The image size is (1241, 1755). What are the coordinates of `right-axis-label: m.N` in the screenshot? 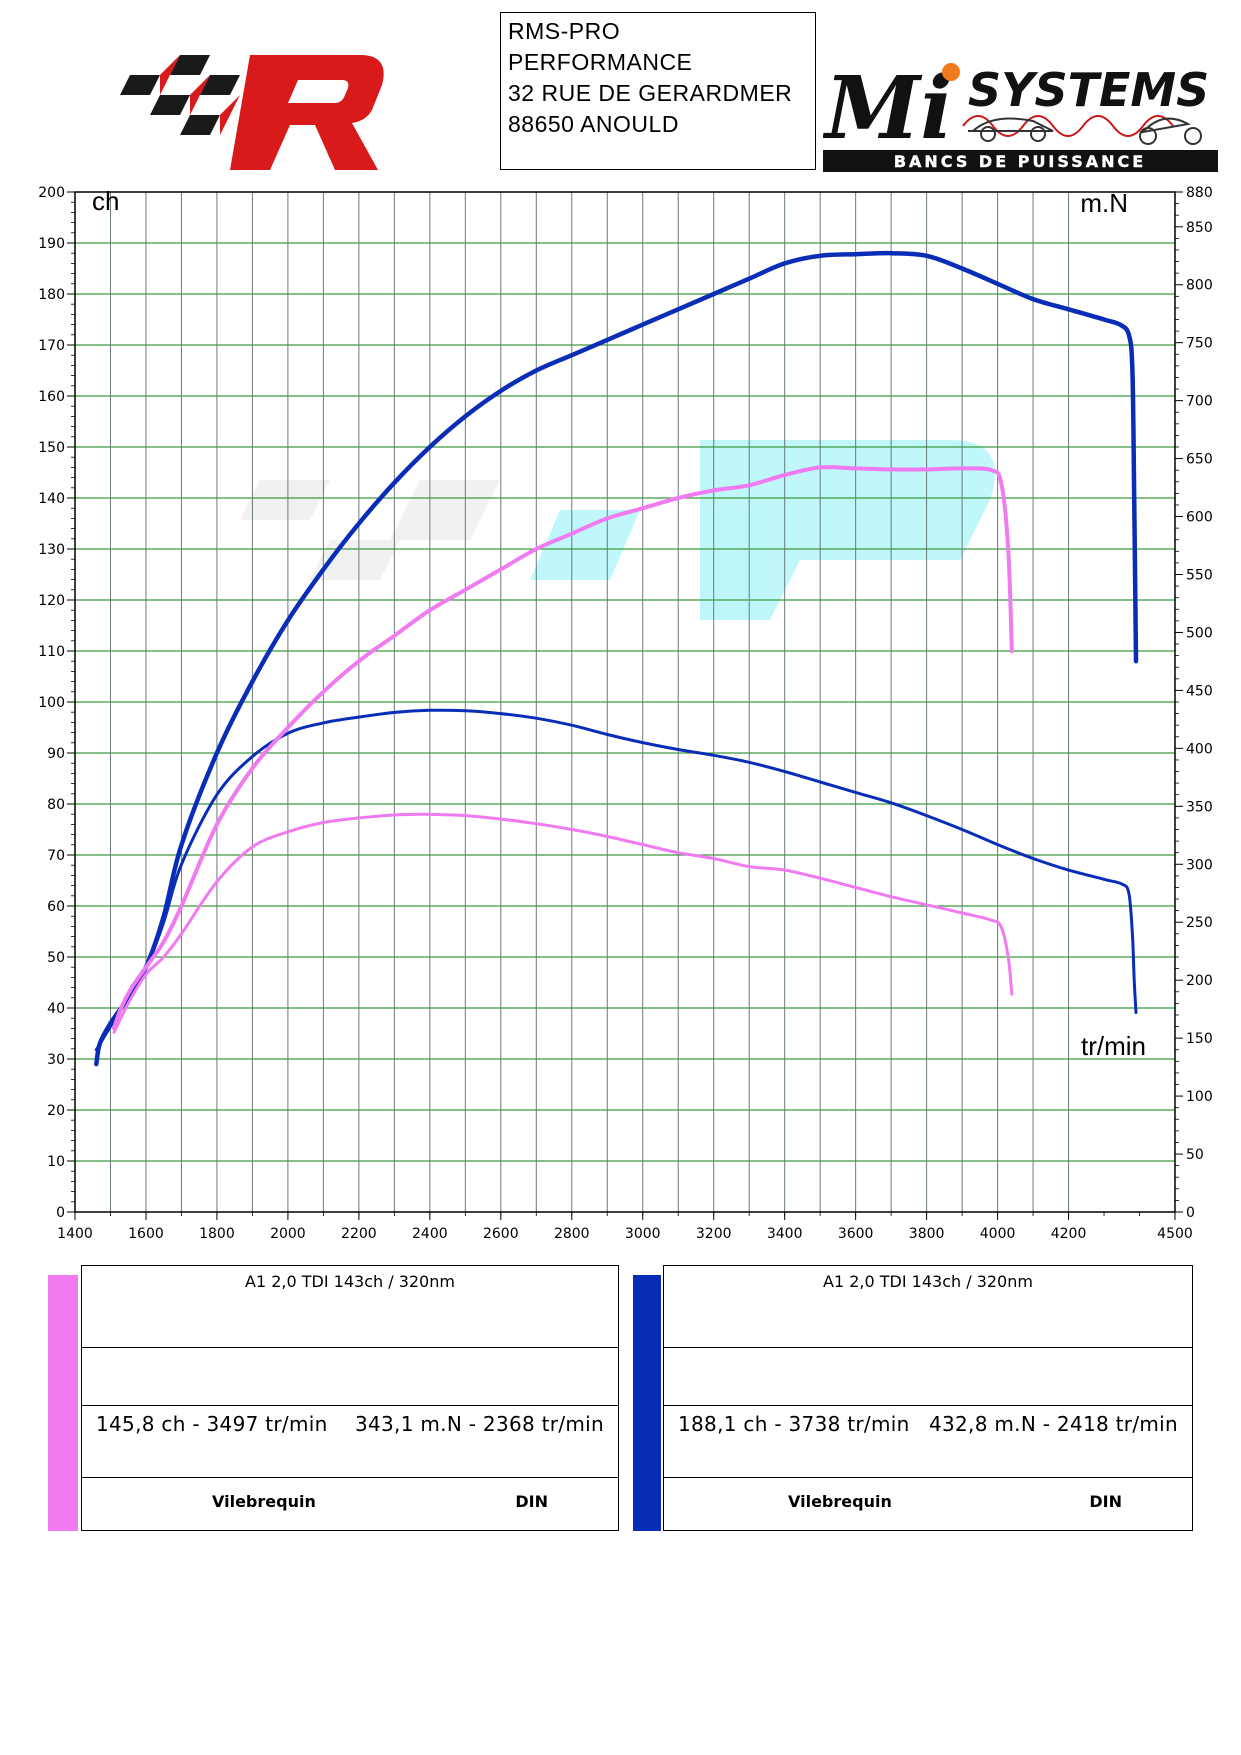 It's located at (1104, 203).